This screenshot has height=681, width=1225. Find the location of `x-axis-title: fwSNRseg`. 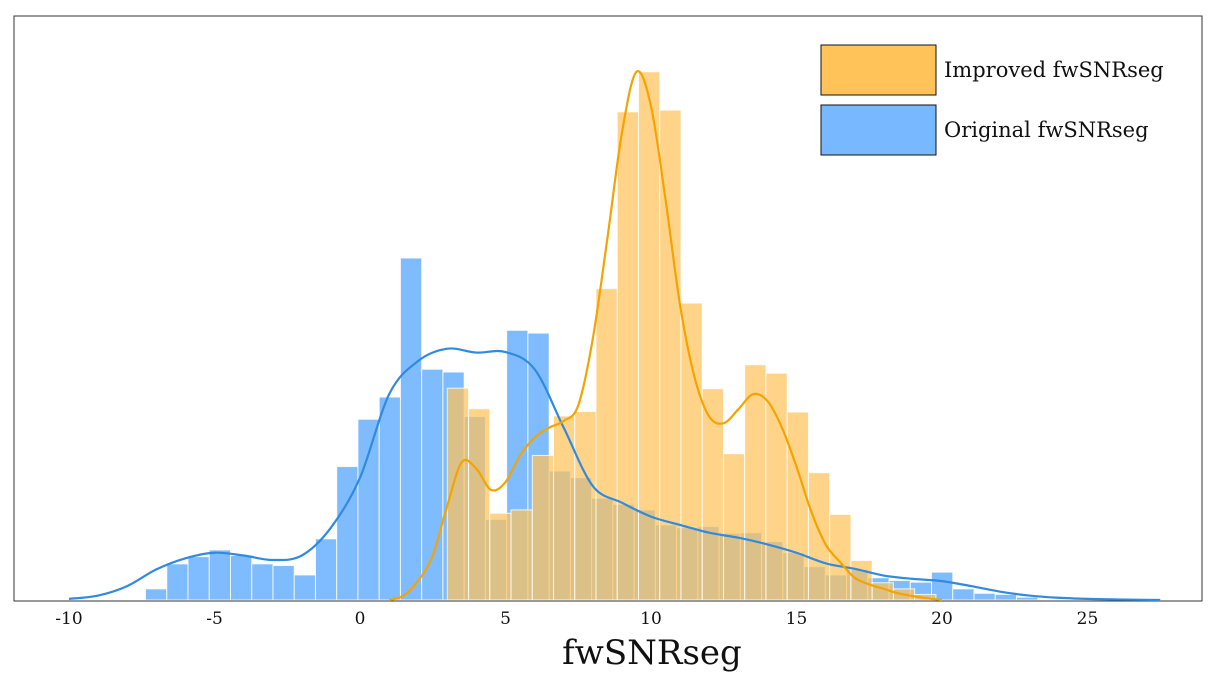

x-axis-title: fwSNRseg is located at coordinates (652, 653).